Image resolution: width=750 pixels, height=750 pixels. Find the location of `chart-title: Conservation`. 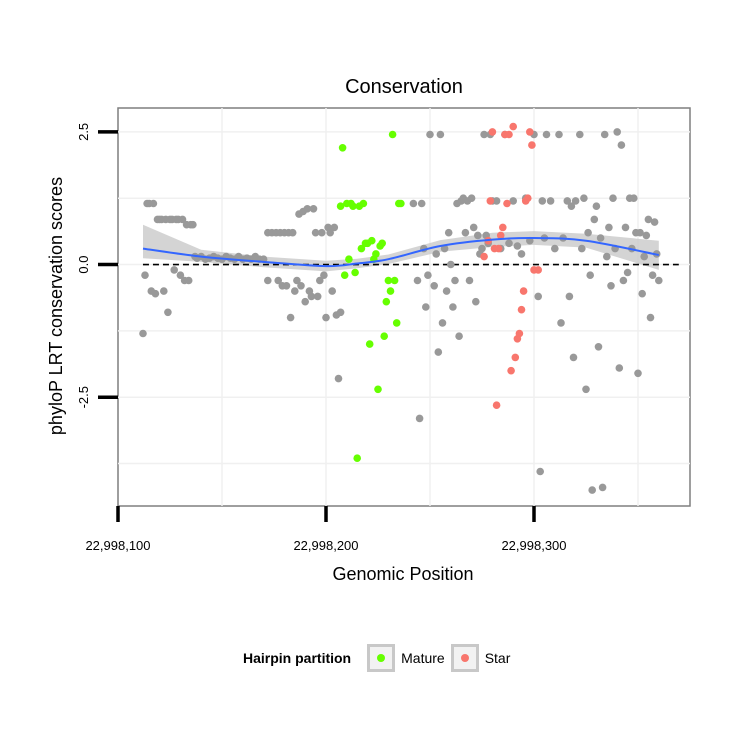

chart-title: Conservation is located at coordinates (404, 87).